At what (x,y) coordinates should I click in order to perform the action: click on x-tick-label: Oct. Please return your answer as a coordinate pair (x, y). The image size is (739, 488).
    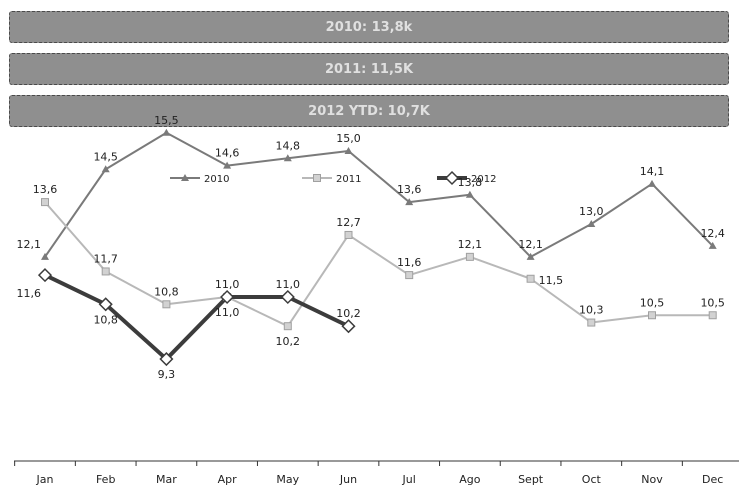
    Looking at the image, I should click on (592, 479).